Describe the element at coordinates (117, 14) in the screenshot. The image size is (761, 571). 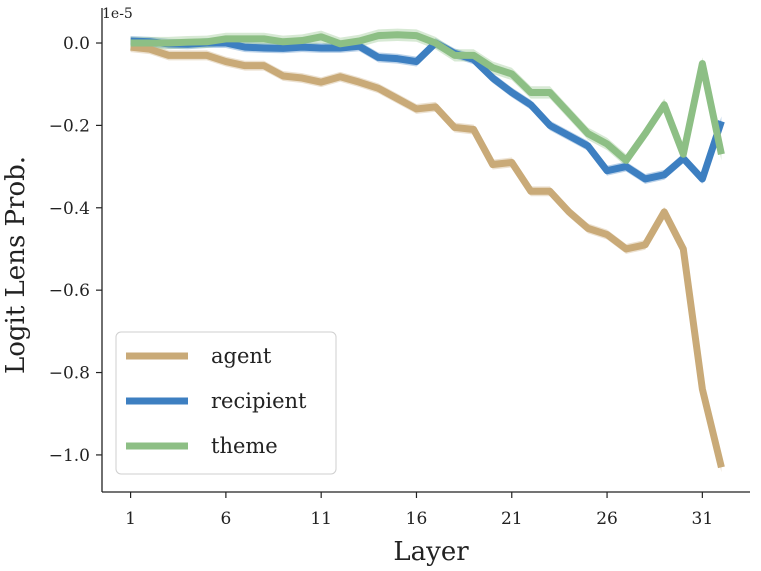
I see `y-scale-label: 1e-5` at that location.